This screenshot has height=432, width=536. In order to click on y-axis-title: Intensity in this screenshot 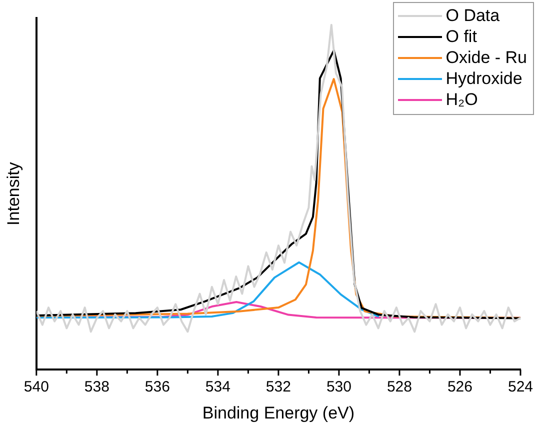, I will do `click(13, 194)`.